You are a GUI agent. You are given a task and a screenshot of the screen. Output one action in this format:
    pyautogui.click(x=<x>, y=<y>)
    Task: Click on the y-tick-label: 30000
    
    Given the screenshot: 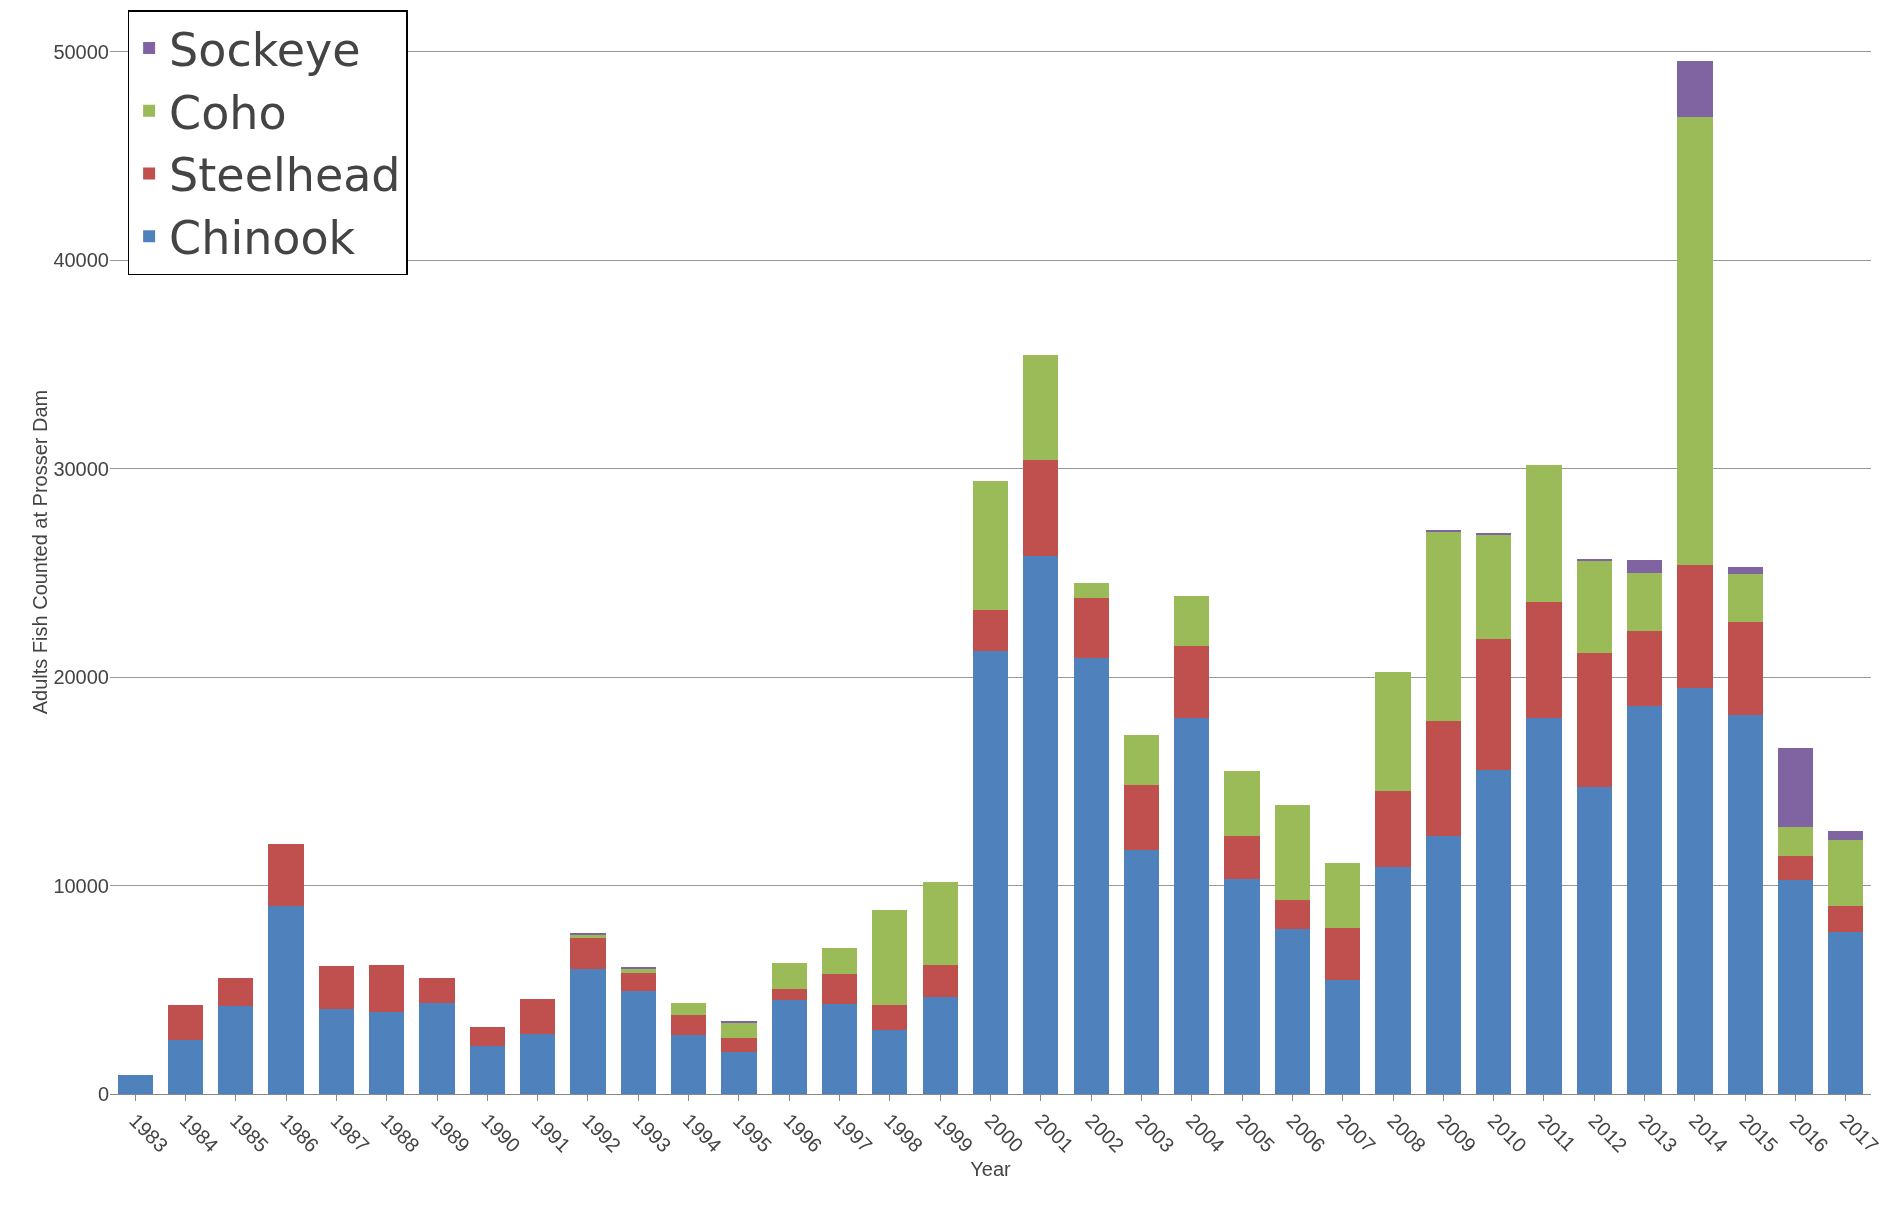 What is the action you would take?
    pyautogui.click(x=81, y=468)
    